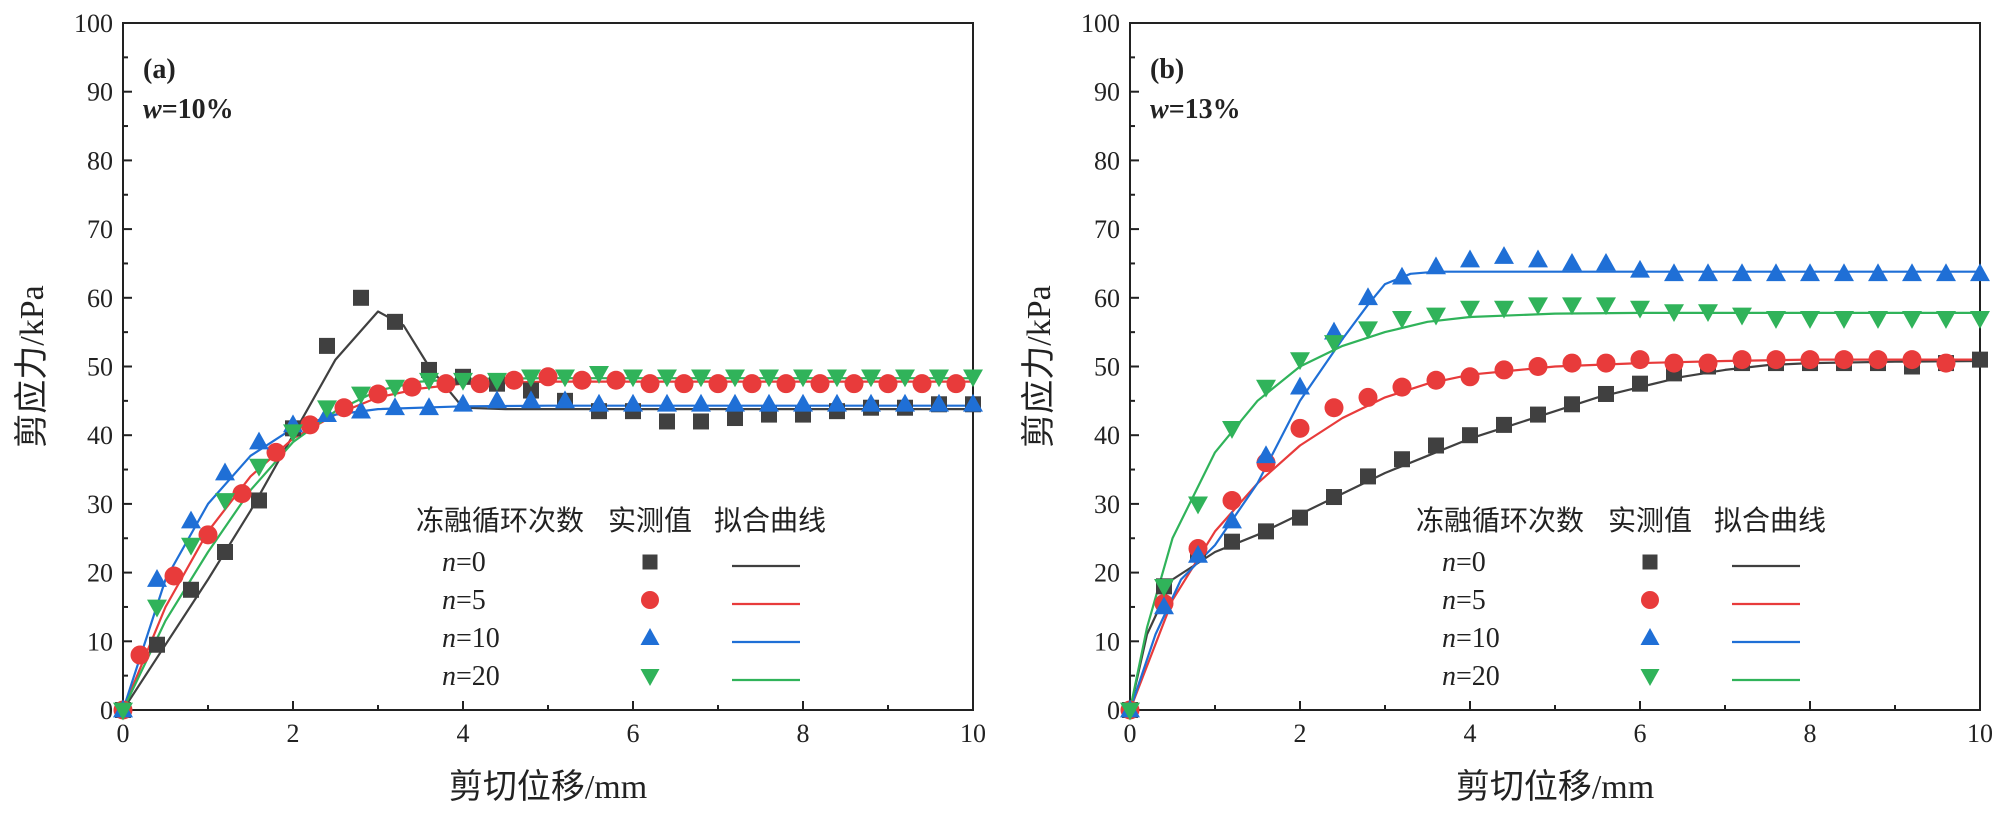  I want to click on legend-series-label: n=5, so click(464, 600).